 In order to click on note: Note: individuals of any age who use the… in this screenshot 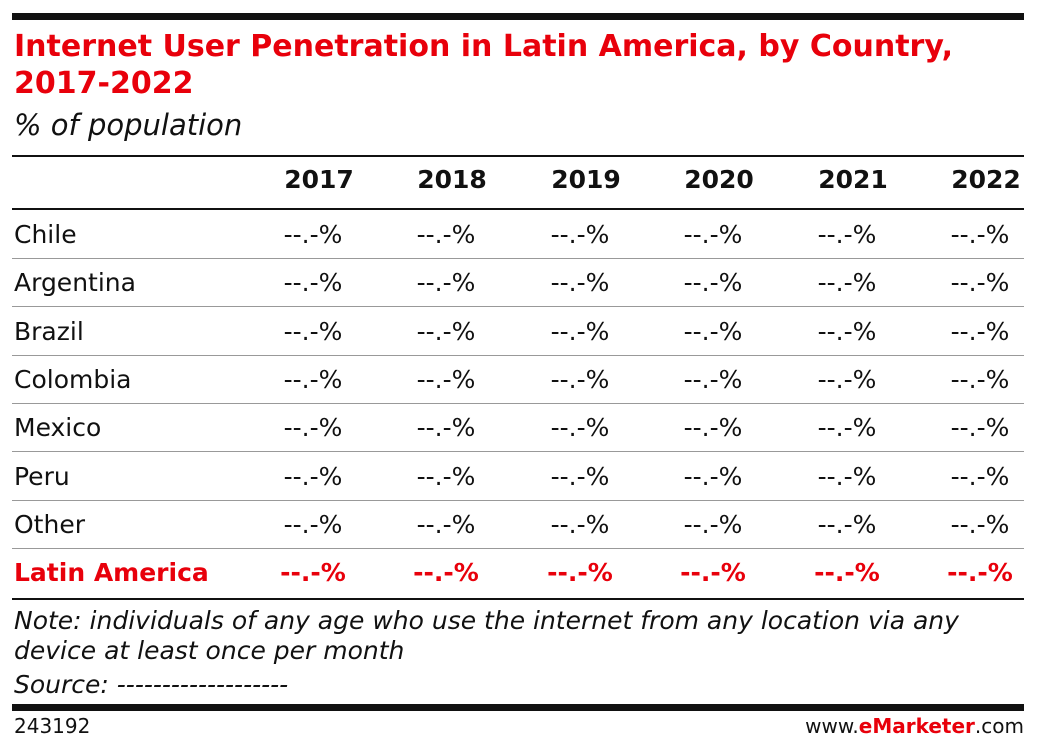, I will do `click(486, 635)`.